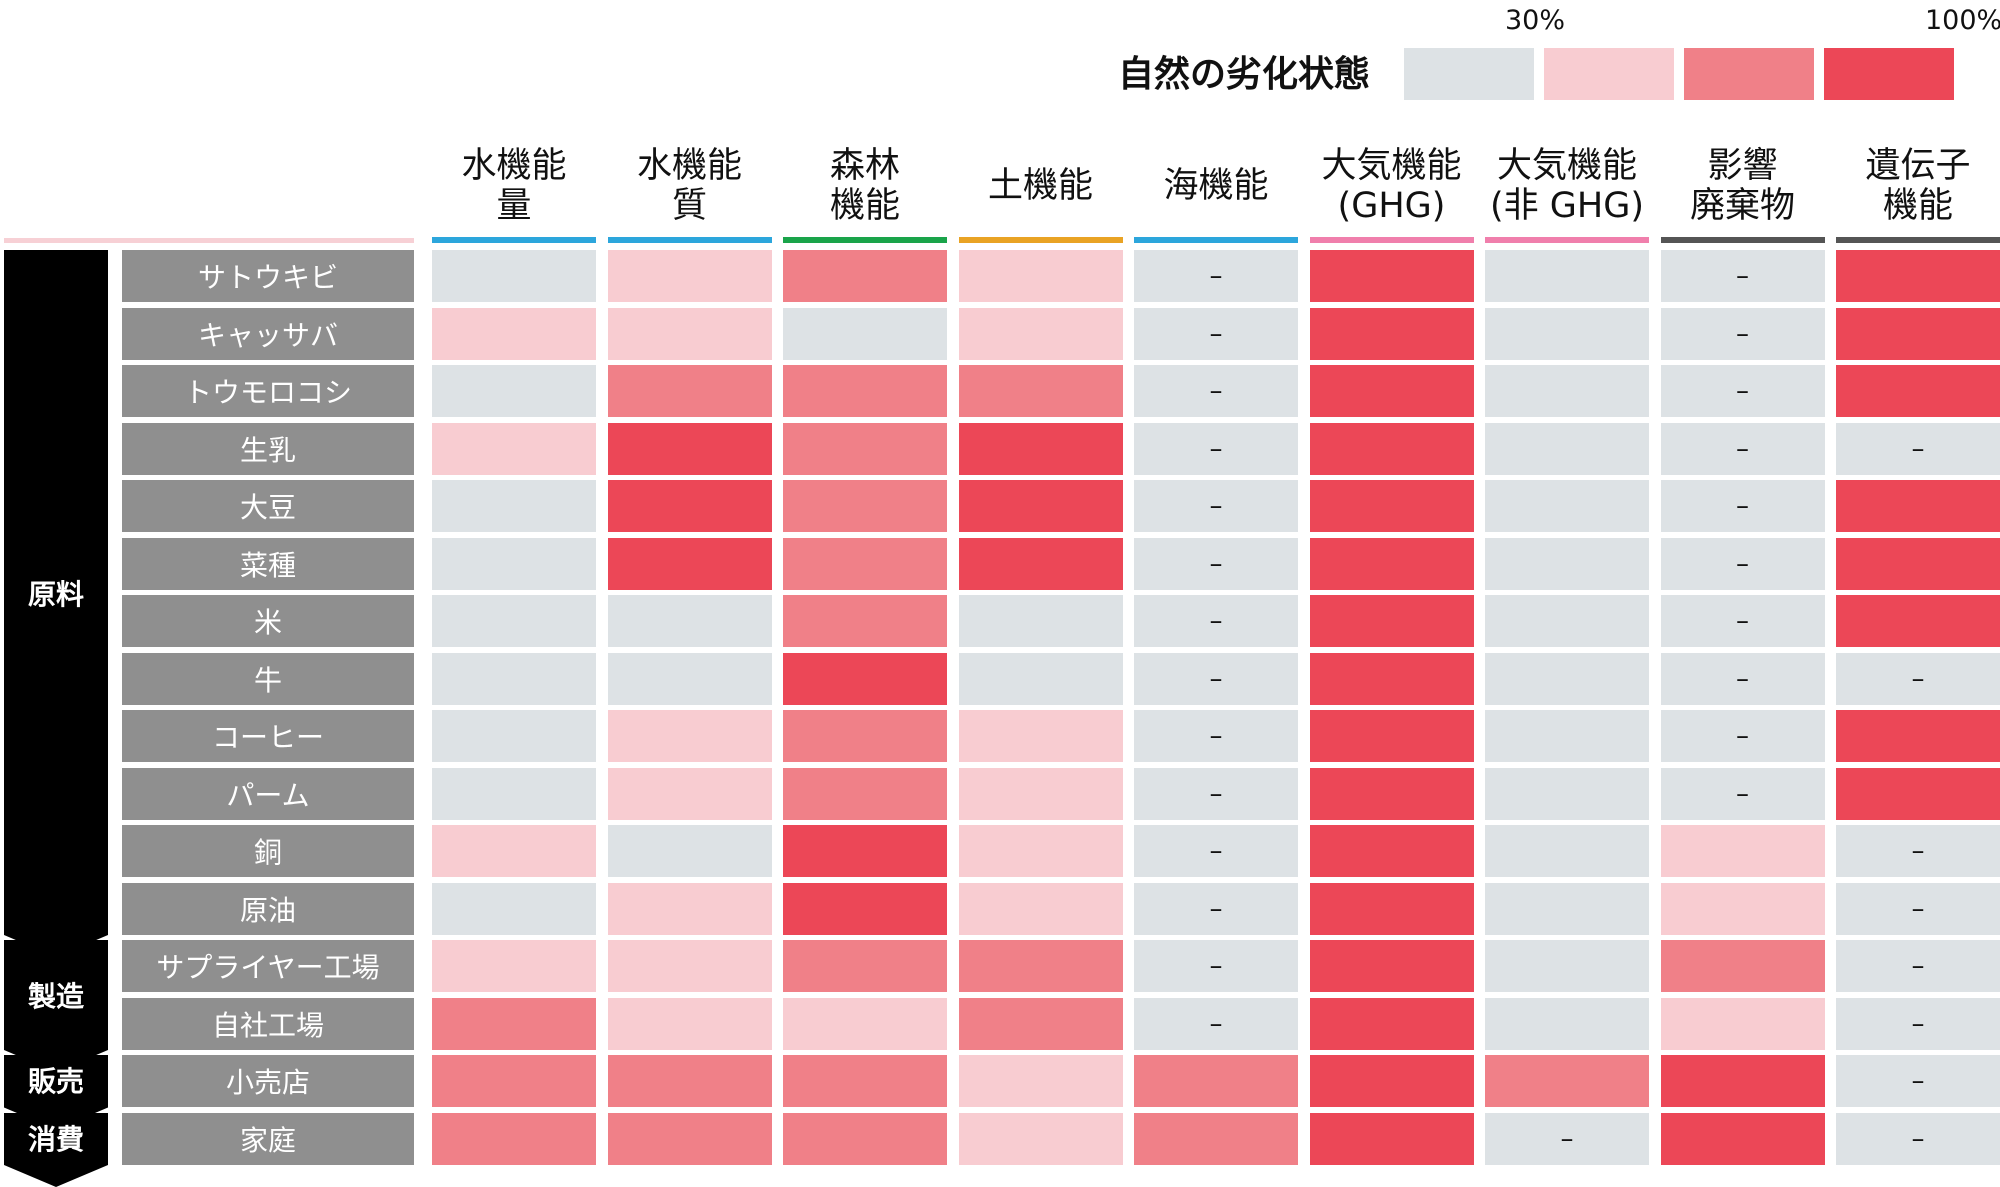  What do you see at coordinates (268, 564) in the screenshot?
I see `row-label: 菜種` at bounding box center [268, 564].